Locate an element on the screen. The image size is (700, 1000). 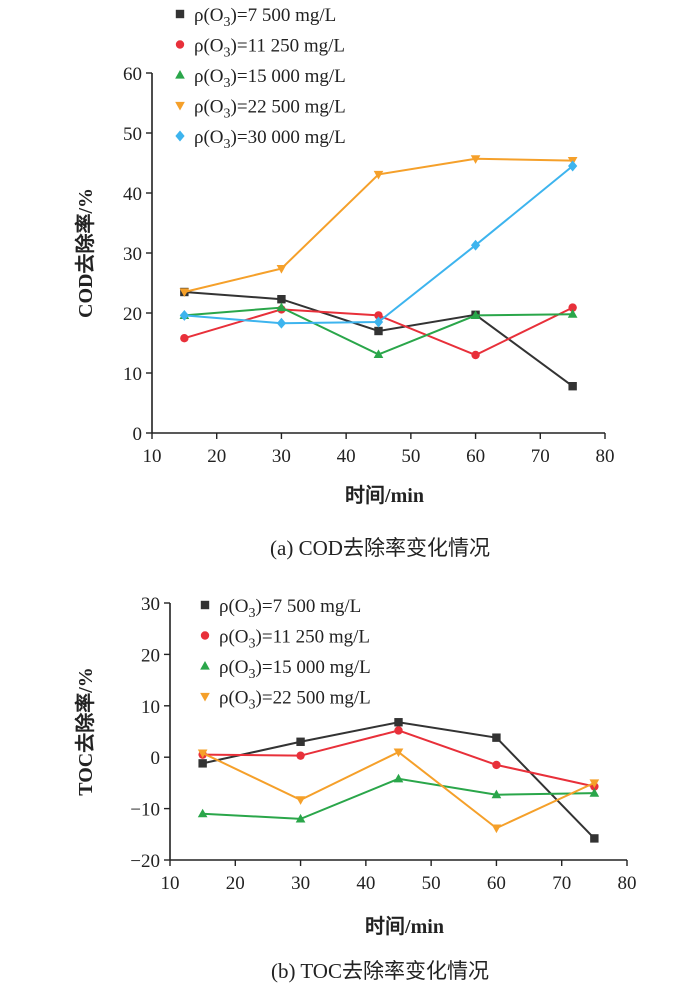
y-axis-label: COD去除率/% is located at coordinates (85, 253).